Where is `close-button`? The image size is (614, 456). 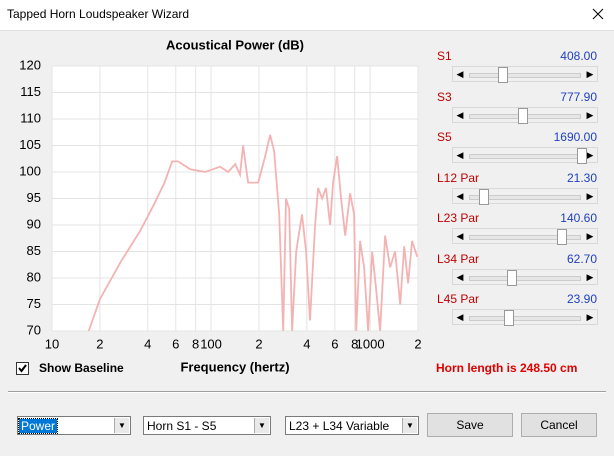
close-button is located at coordinates (598, 14).